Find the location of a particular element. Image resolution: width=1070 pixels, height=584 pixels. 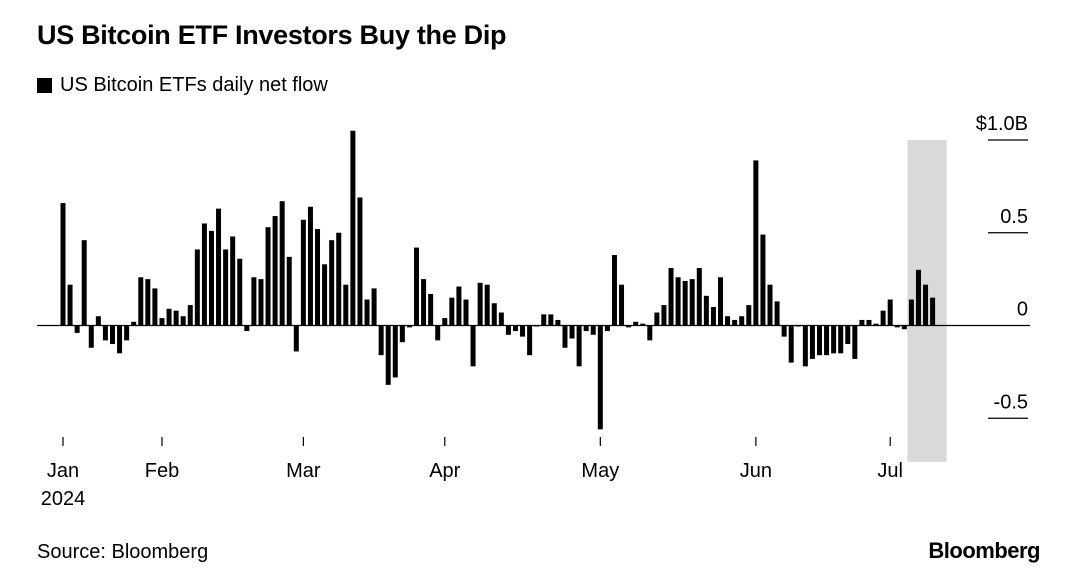

y-tick-label: 0 is located at coordinates (1022, 310).